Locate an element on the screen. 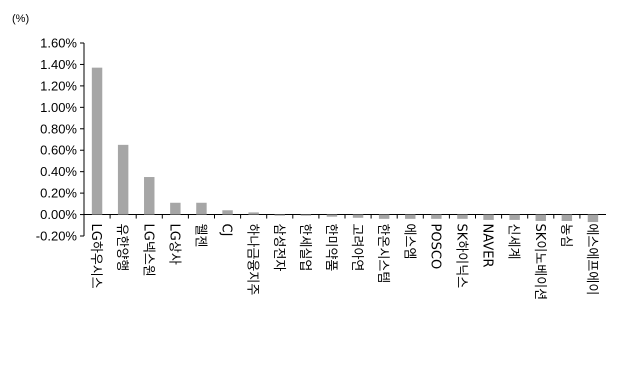  y-unit-label: (%) is located at coordinates (20, 19).